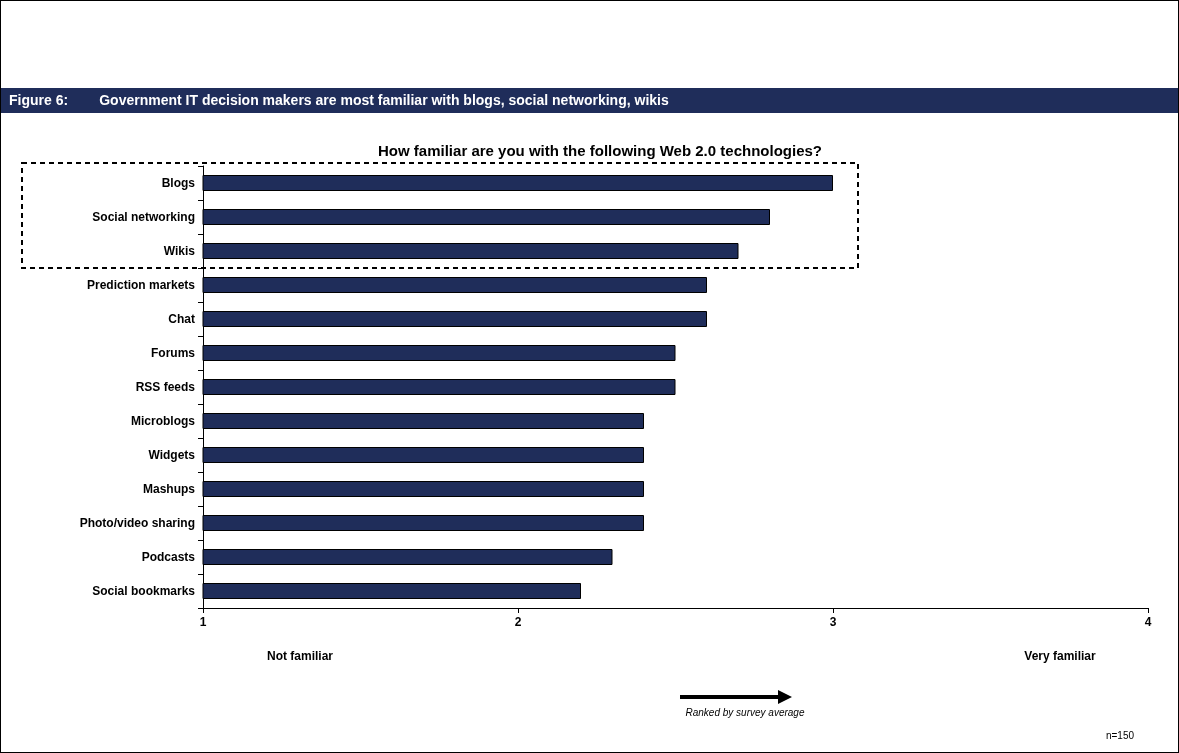 Image resolution: width=1179 pixels, height=753 pixels. I want to click on y-tick-label: Blogs, so click(178, 183).